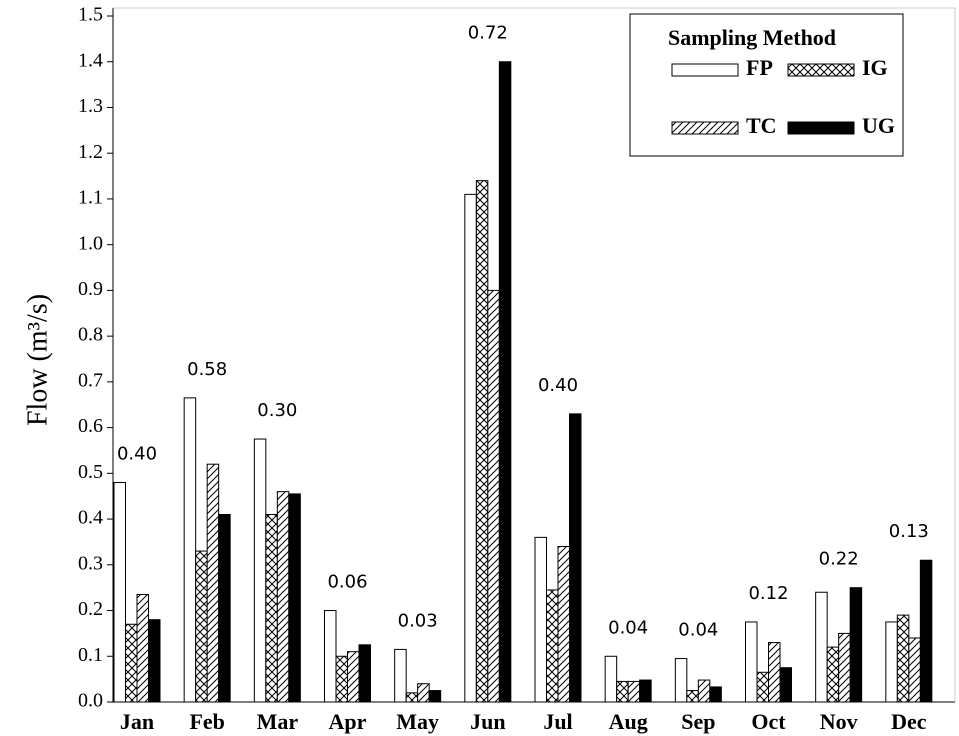  Describe the element at coordinates (90, 106) in the screenshot. I see `y-tick-label: 1.3` at that location.